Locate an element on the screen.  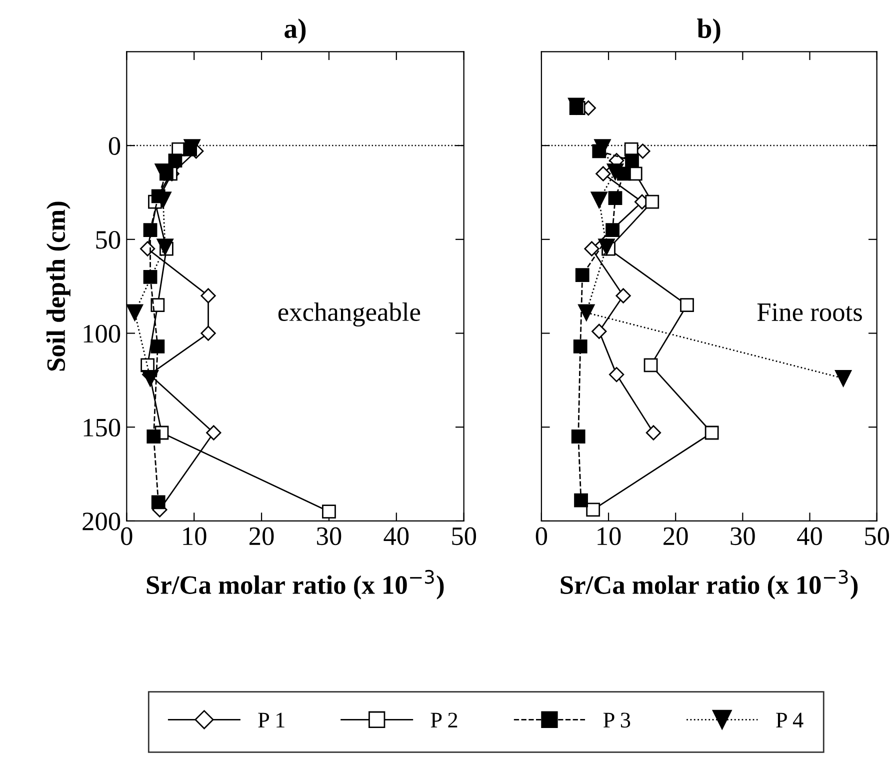
legend-label: P 1 is located at coordinates (271, 720).